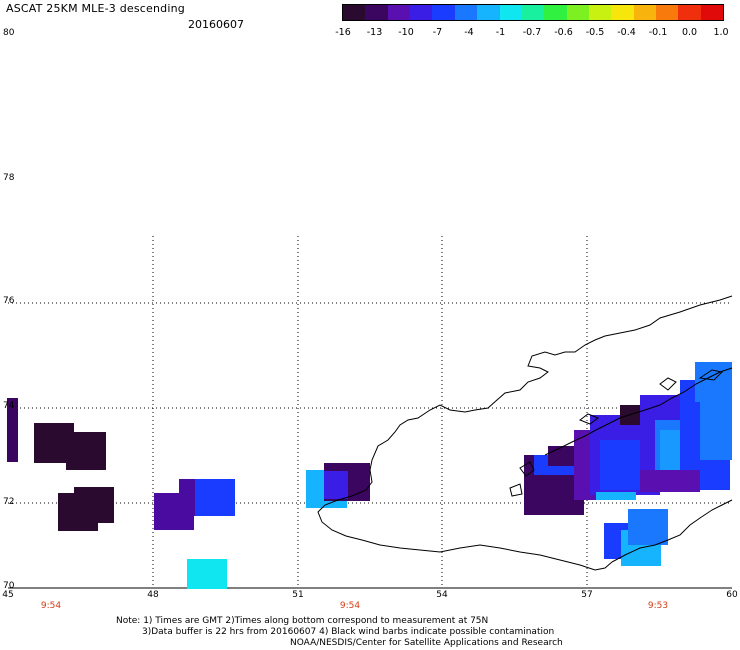 The width and height of the screenshot is (740, 650). Describe the element at coordinates (9, 301) in the screenshot. I see `lat-label-76: 76` at that location.